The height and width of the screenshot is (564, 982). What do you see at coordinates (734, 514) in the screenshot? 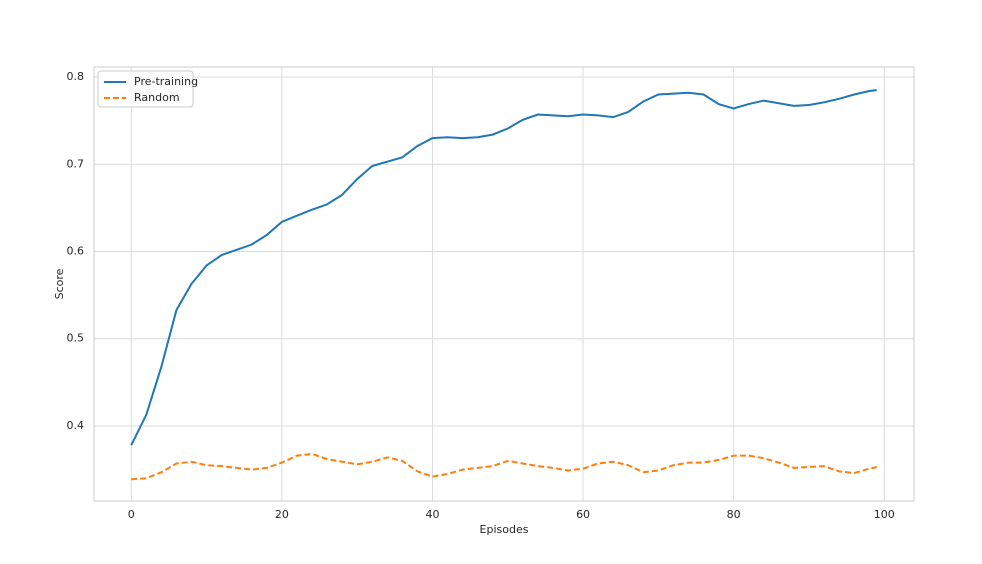
I see `x-tick-label: 80` at bounding box center [734, 514].